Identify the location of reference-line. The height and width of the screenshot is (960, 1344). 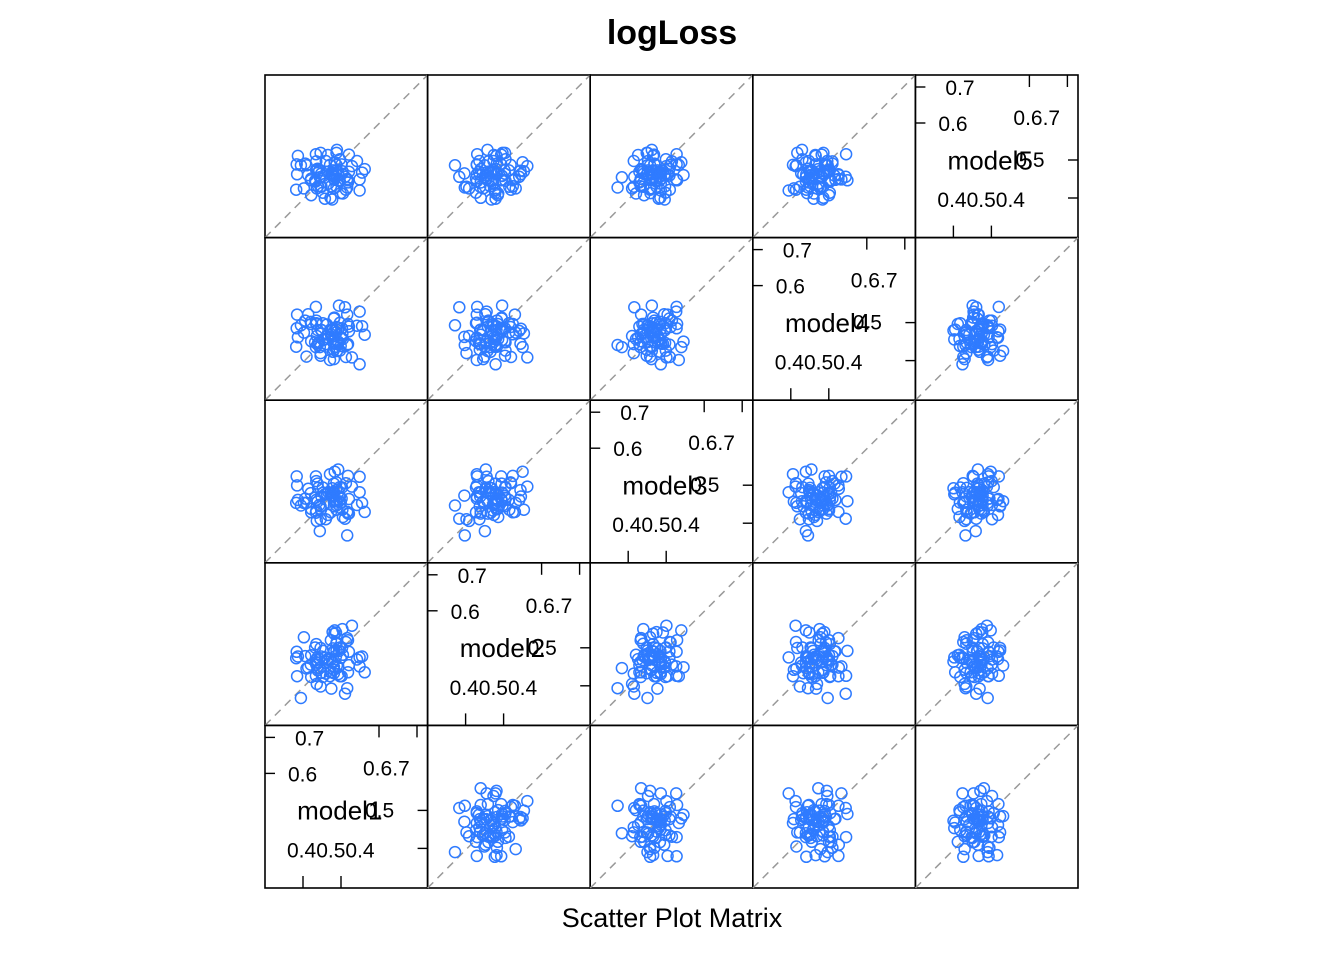
(509, 319).